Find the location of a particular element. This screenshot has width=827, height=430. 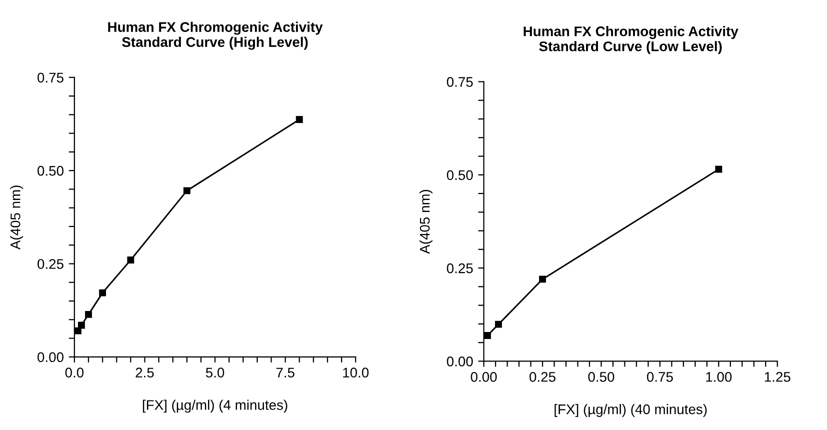

chart-title: Human FX Chromogenic Activity Standard Curve (Low Level) is located at coordinates (631, 40).